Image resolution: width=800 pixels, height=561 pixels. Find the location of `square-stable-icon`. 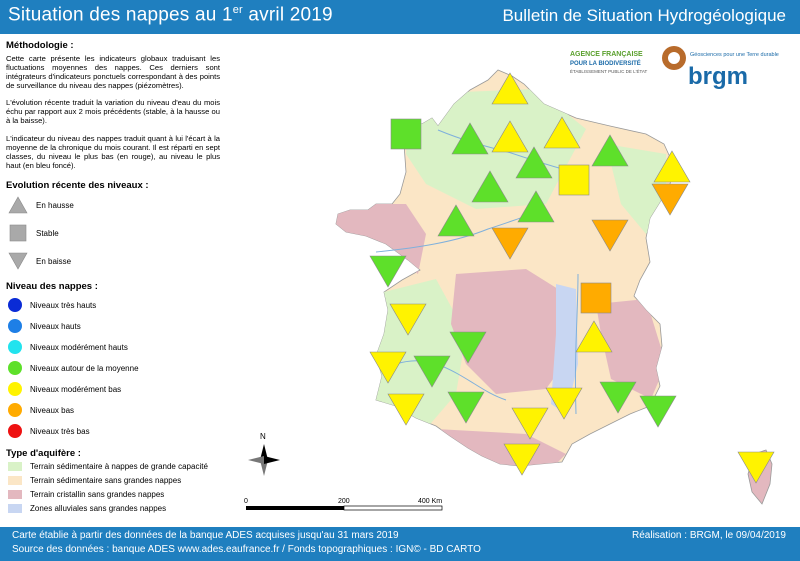

square-stable-icon is located at coordinates (18, 233).